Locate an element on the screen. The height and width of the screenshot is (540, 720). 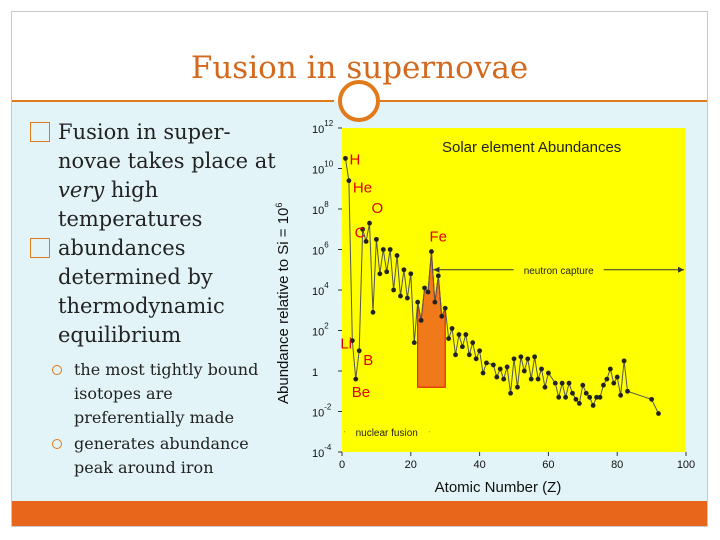
x-axis-label: Atomic Number (Z) is located at coordinates (498, 487).